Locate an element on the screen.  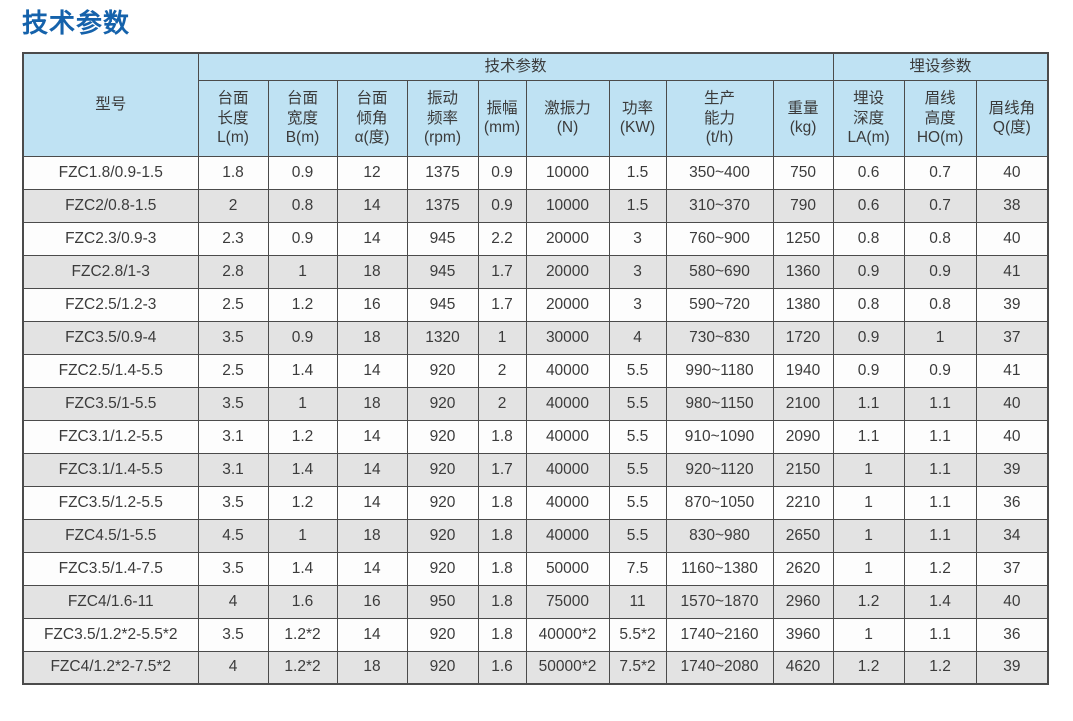
header-brow-line-height: 眉线 高度 HO(m) is located at coordinates (940, 118).